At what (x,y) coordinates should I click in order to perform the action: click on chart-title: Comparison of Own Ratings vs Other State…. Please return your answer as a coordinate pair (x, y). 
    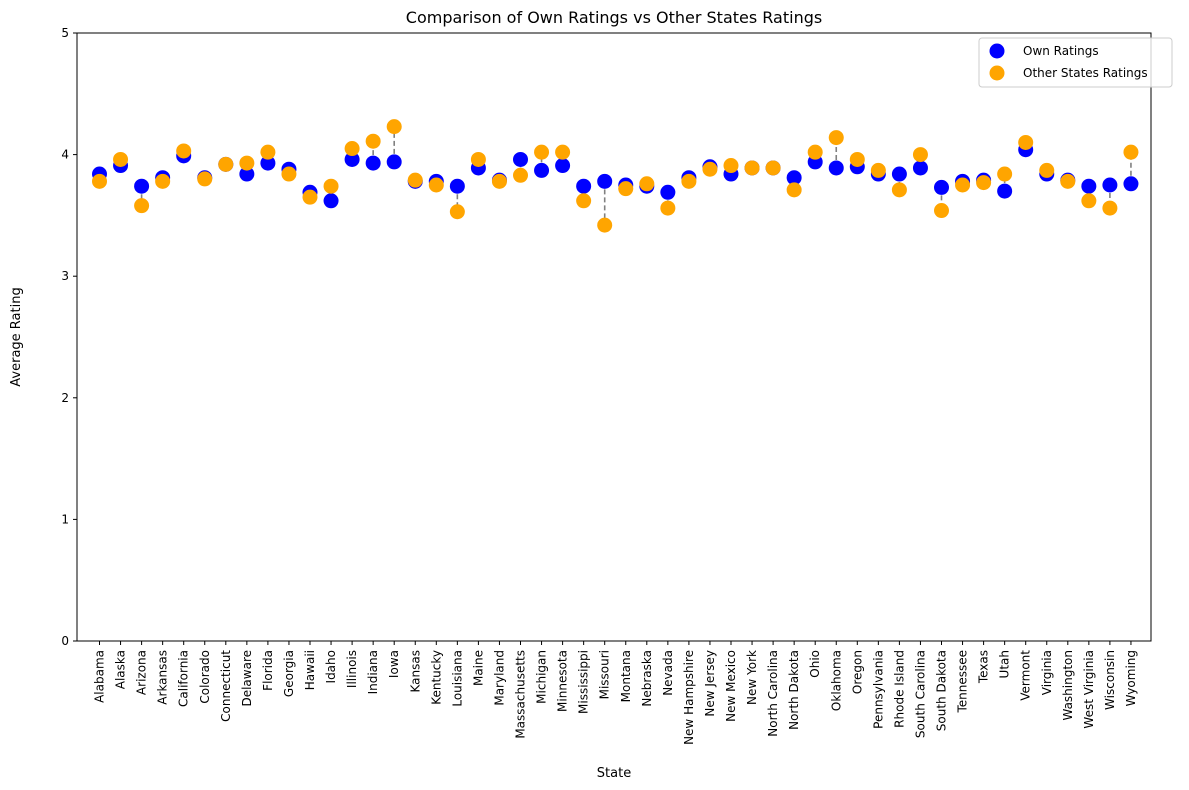
    Looking at the image, I should click on (614, 17).